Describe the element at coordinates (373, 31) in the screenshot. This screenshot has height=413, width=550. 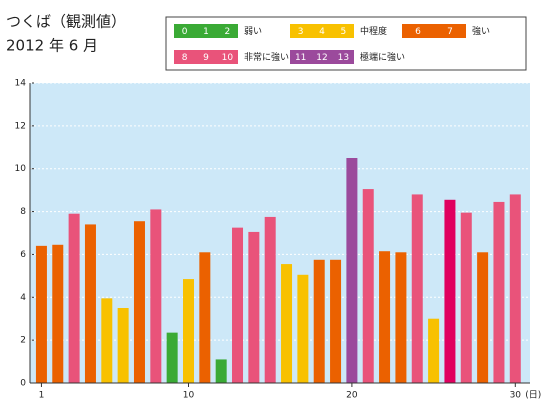
I see `legend-label: 中程度` at that location.